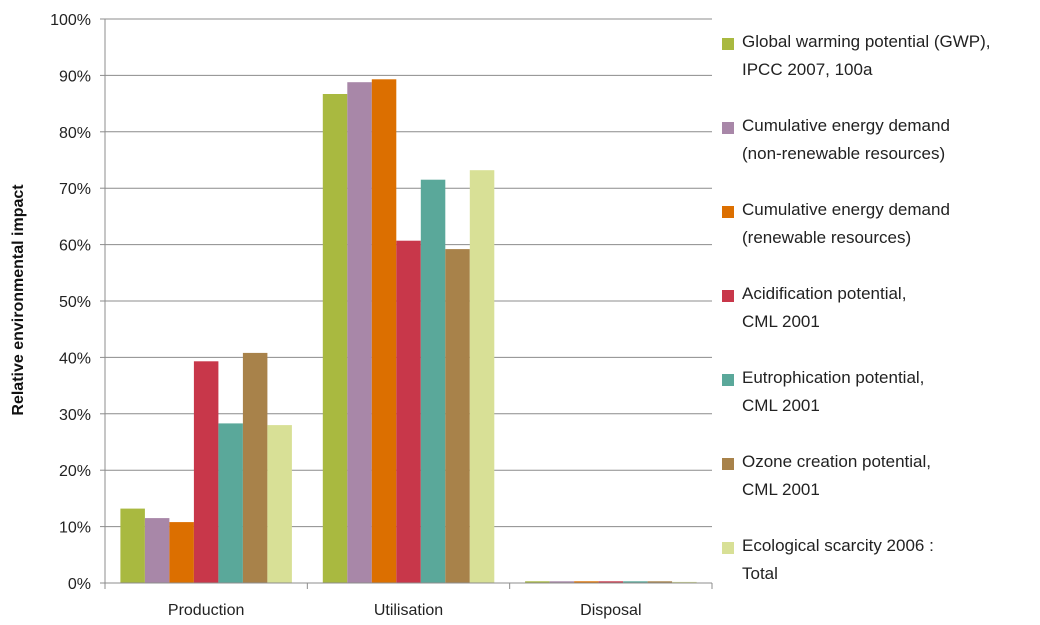  What do you see at coordinates (408, 610) in the screenshot?
I see `x-tick-label-utilisation: Utilisation` at bounding box center [408, 610].